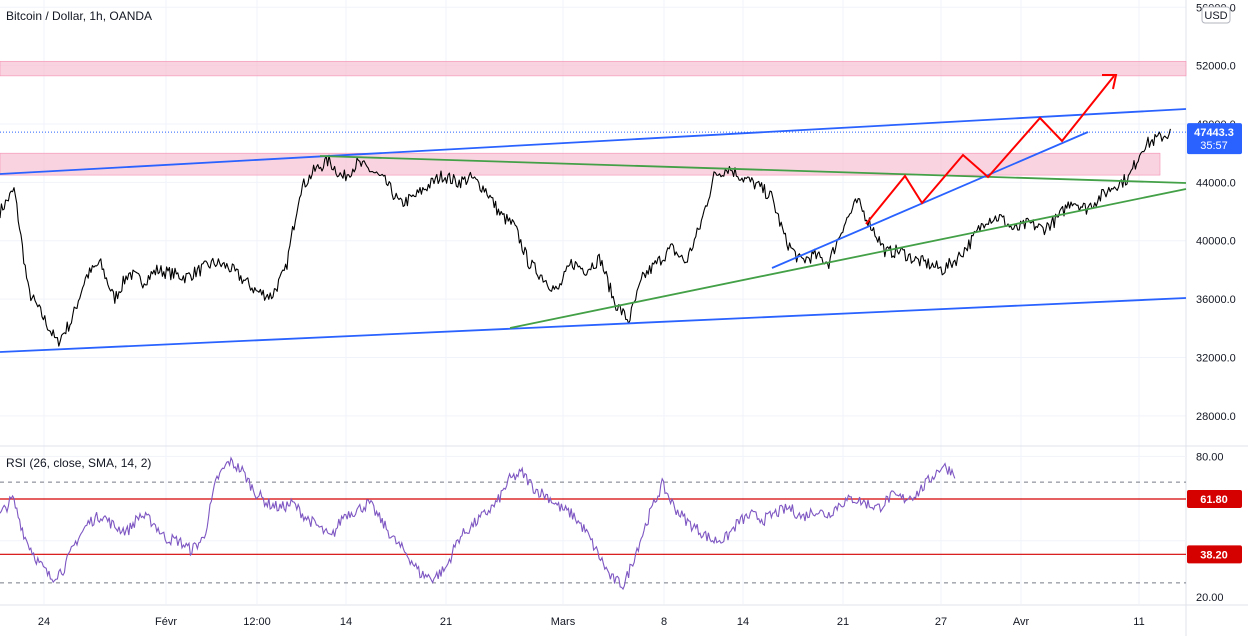 The image size is (1248, 641). Describe the element at coordinates (1214, 146) in the screenshot. I see `bar-countdown: 35:57` at that location.